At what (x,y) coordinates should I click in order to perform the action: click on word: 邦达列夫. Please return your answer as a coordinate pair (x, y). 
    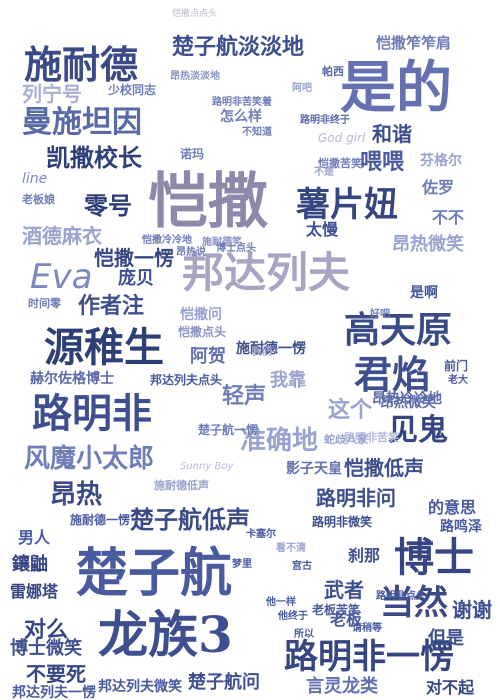
    Looking at the image, I should click on (266, 272).